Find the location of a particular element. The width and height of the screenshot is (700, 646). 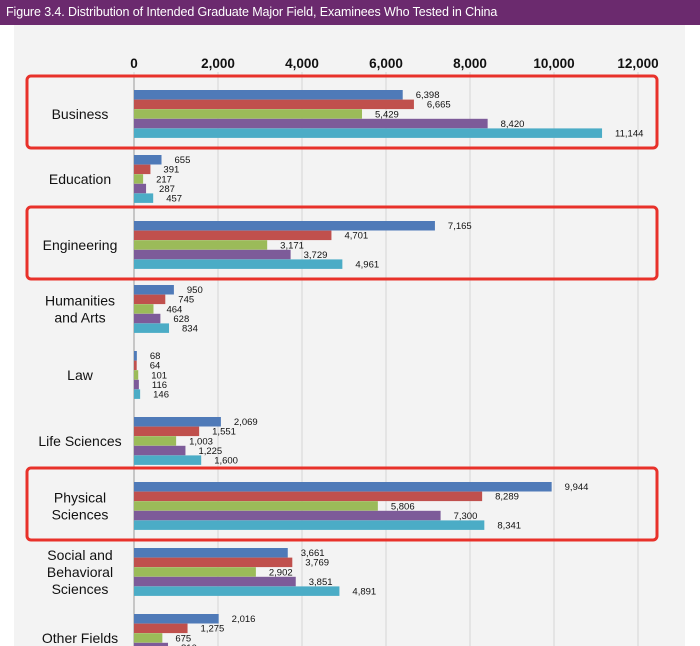

data-label: 146 is located at coordinates (161, 394).